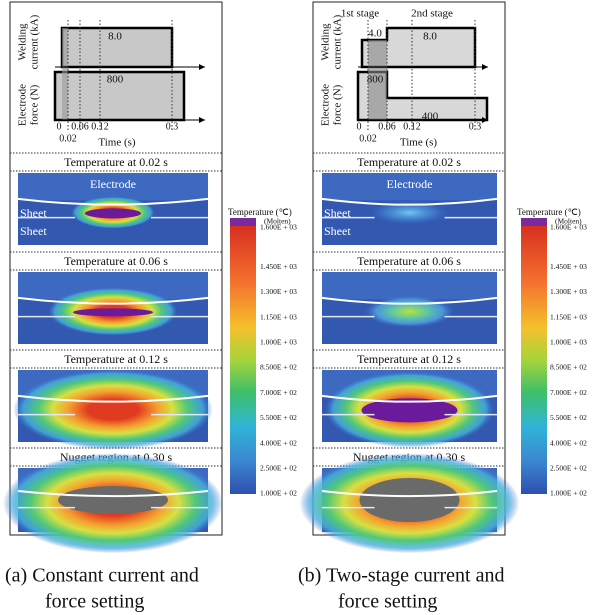 This screenshot has width=595, height=615. What do you see at coordinates (278, 417) in the screenshot?
I see `label: 5.500E + 02` at bounding box center [278, 417].